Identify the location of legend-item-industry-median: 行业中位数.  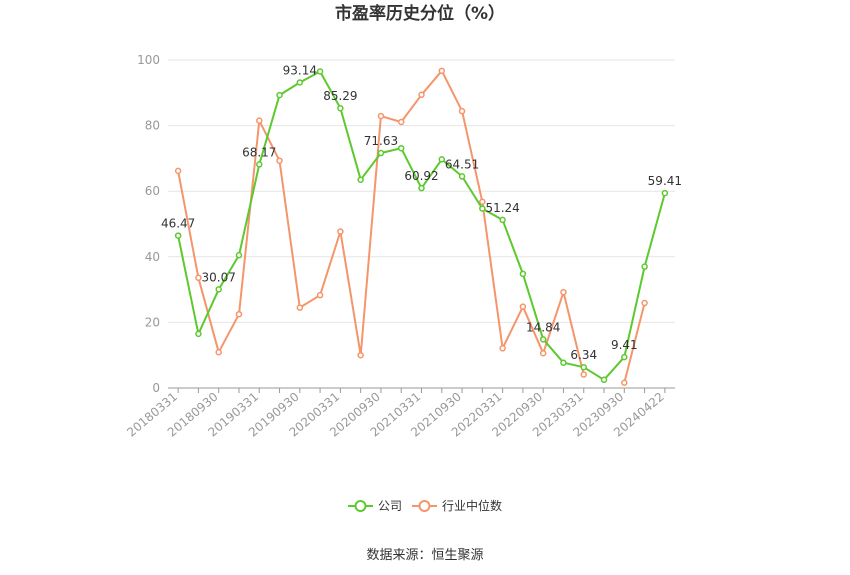
(457, 505).